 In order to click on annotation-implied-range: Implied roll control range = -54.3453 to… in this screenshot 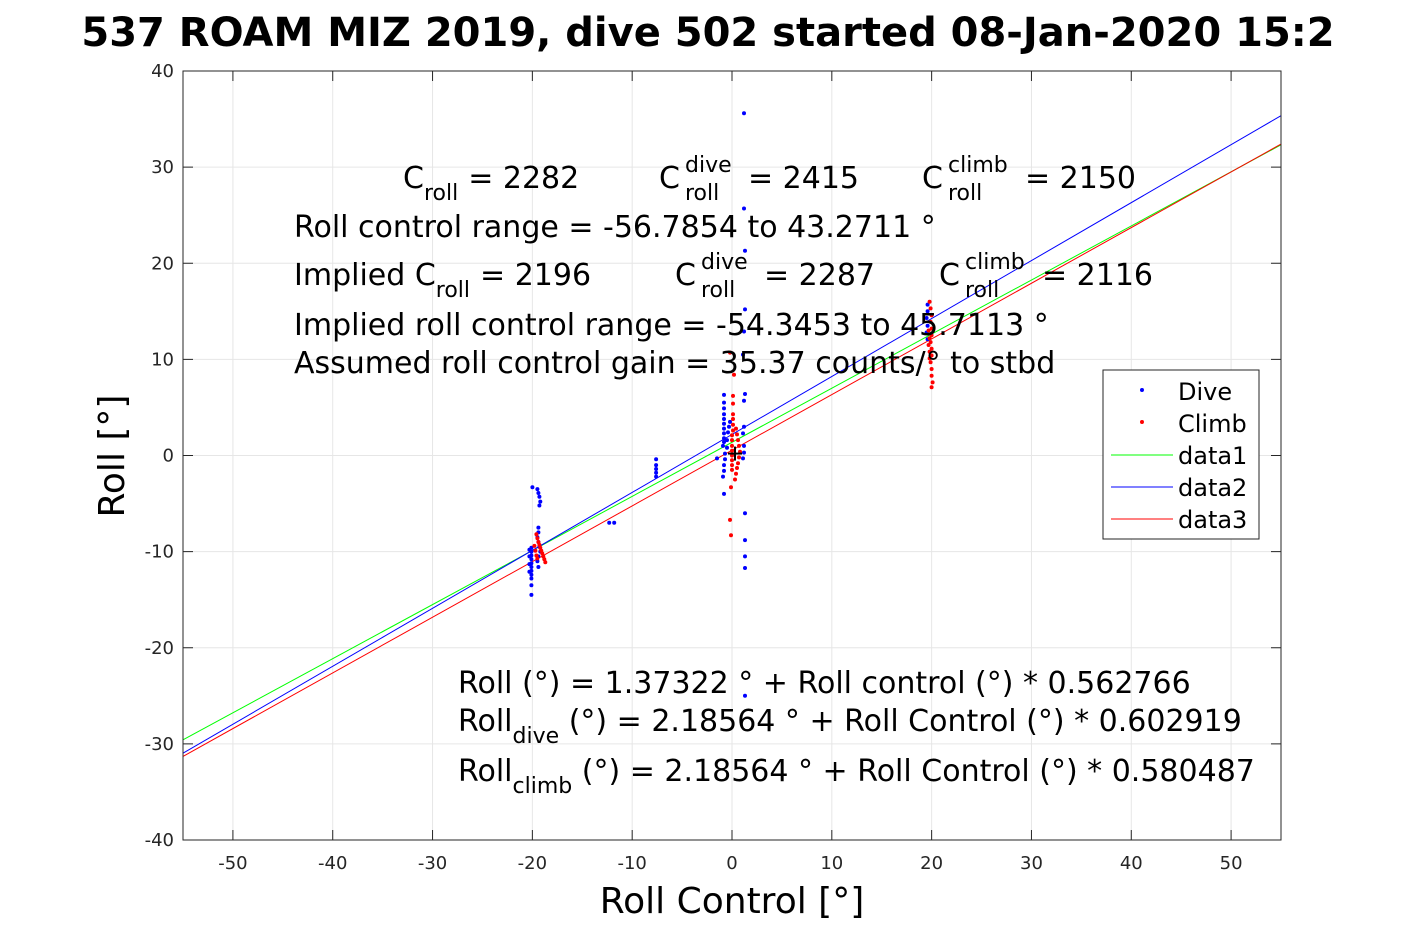, I will do `click(671, 325)`.